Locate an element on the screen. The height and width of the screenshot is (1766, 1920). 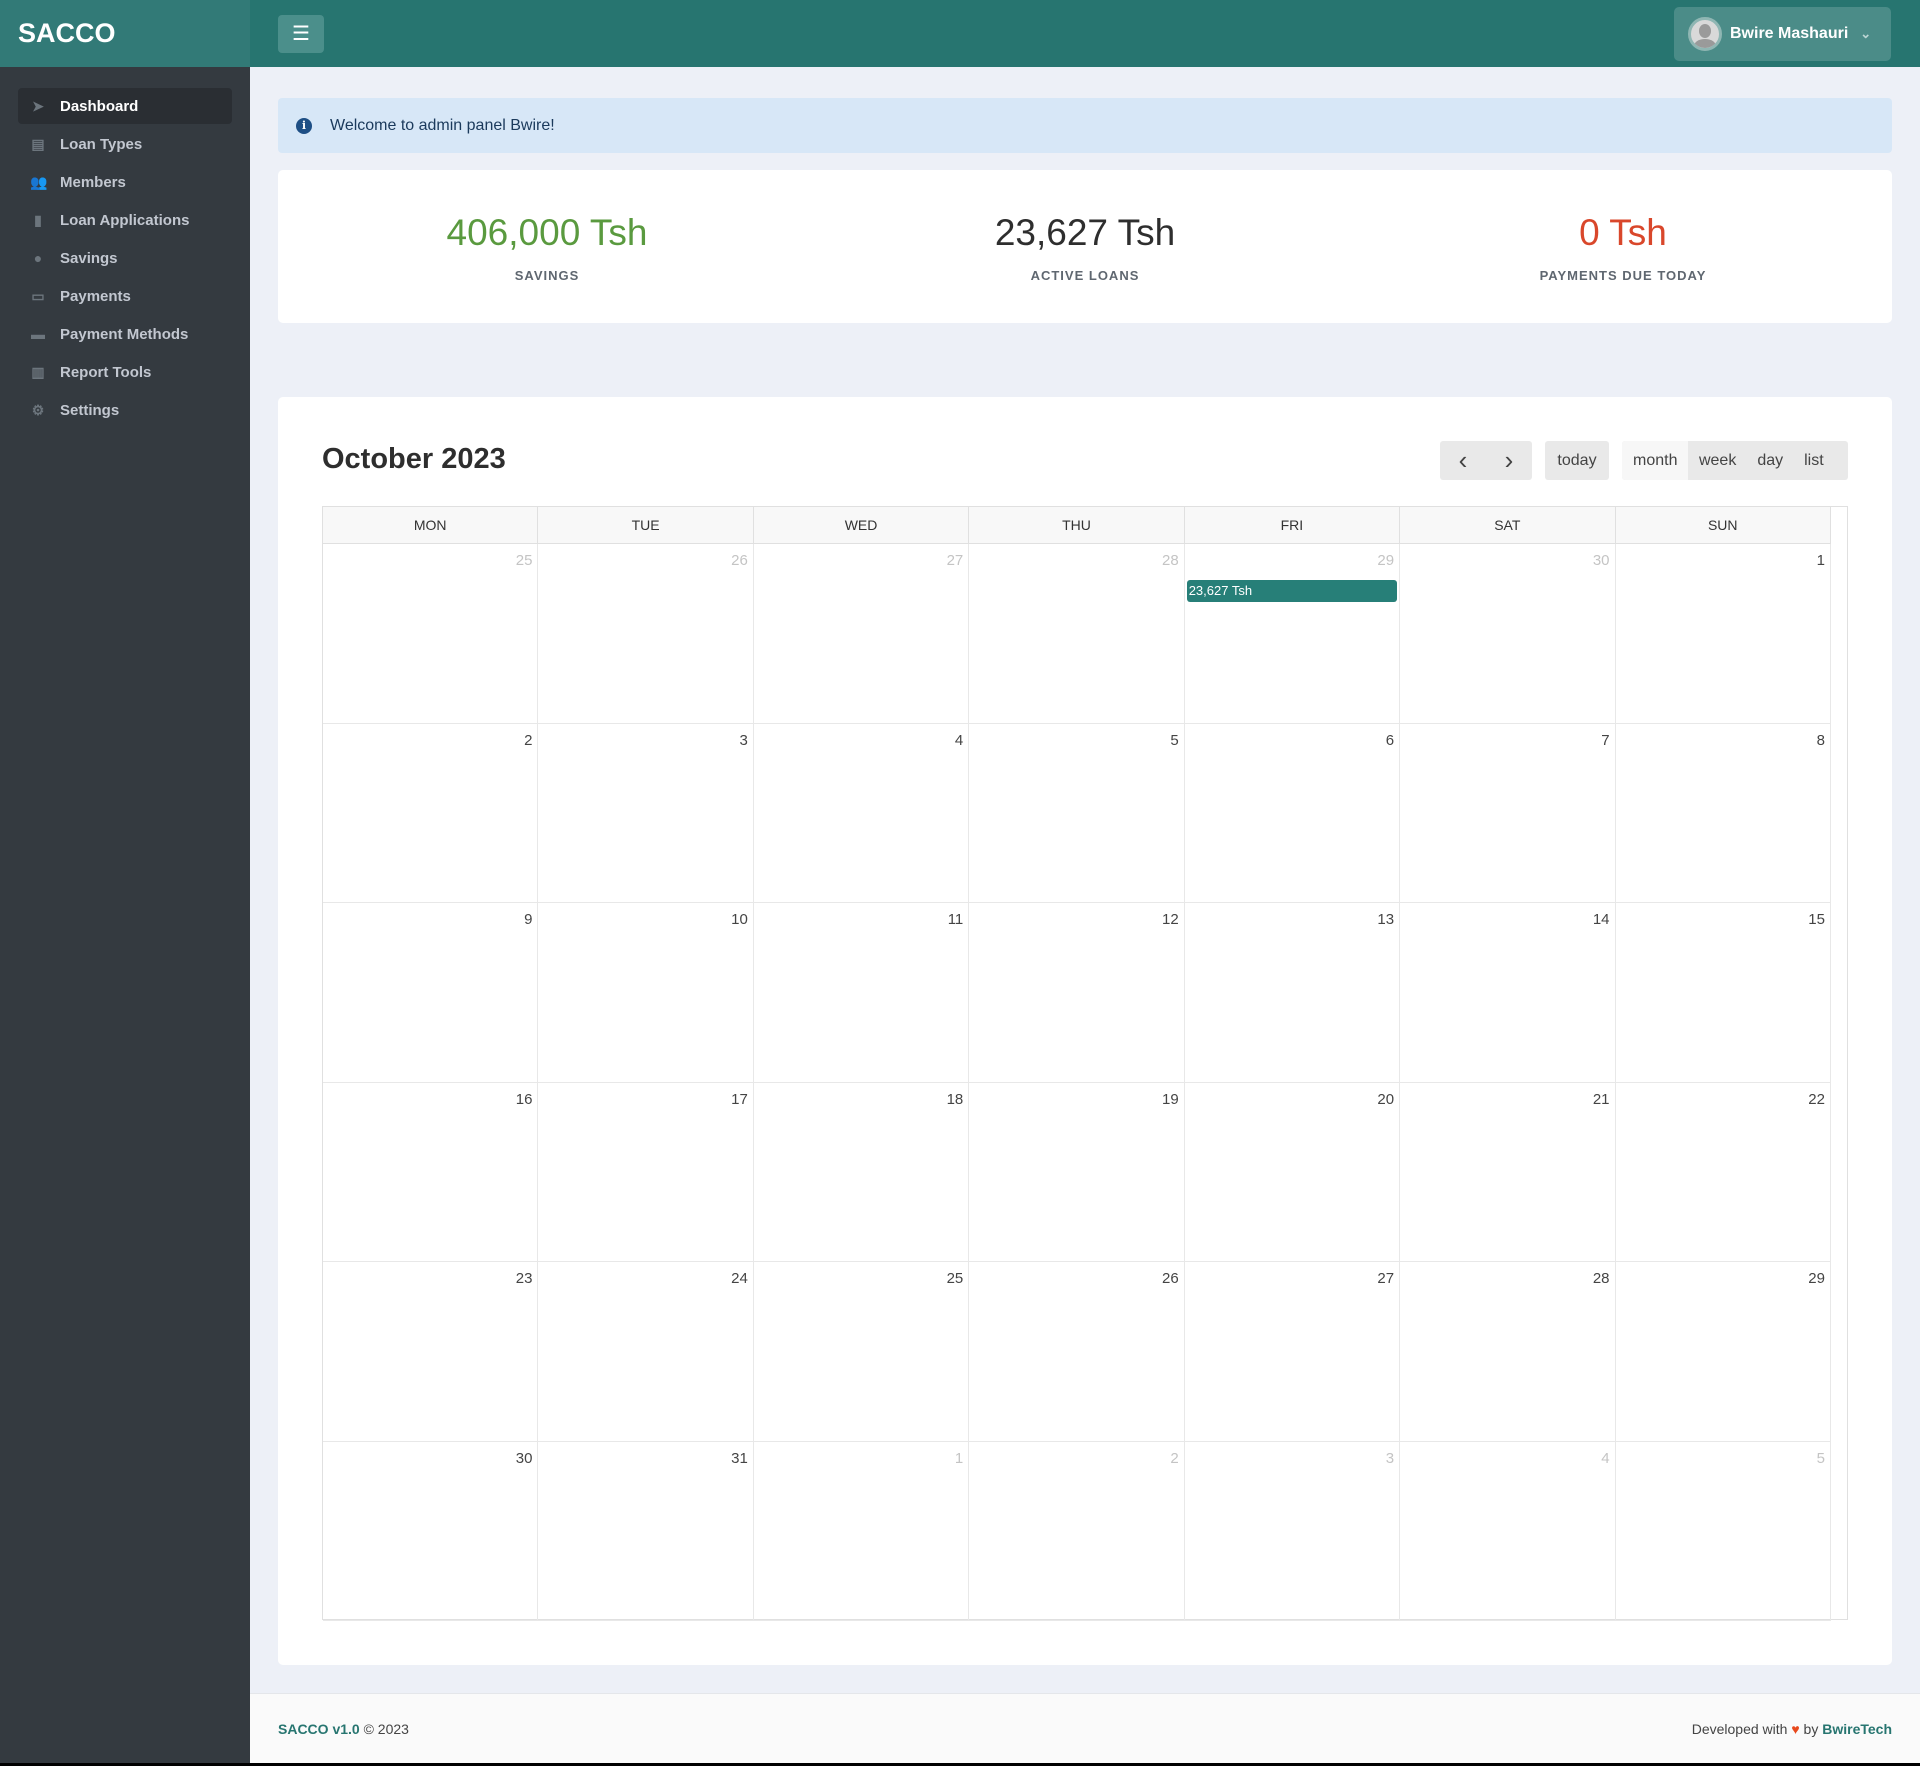
view-day-button: day is located at coordinates (1770, 460).